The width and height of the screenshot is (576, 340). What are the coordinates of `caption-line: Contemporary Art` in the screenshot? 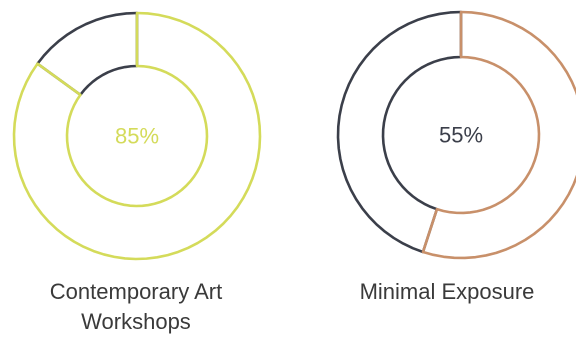 It's located at (136, 291).